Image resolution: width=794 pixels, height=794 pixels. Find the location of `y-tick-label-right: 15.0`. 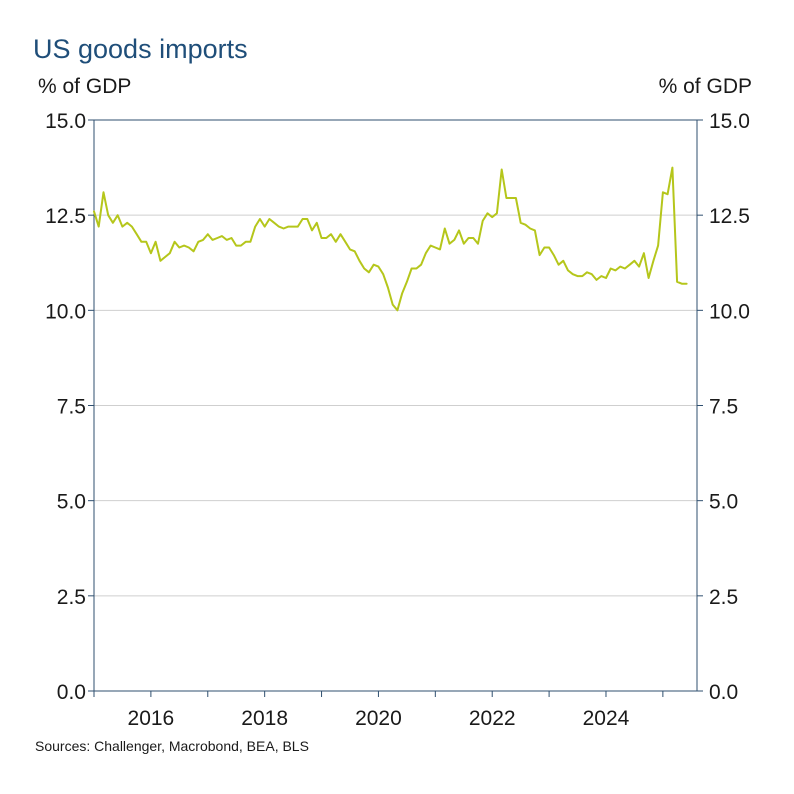

y-tick-label-right: 15.0 is located at coordinates (729, 121).